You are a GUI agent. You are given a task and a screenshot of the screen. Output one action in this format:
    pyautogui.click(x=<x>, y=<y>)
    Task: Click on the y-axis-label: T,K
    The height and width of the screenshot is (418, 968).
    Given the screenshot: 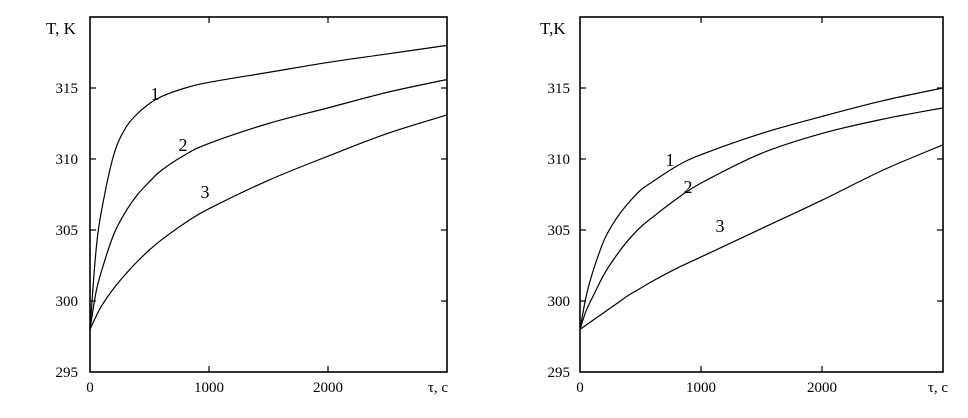 What is the action you would take?
    pyautogui.click(x=553, y=28)
    